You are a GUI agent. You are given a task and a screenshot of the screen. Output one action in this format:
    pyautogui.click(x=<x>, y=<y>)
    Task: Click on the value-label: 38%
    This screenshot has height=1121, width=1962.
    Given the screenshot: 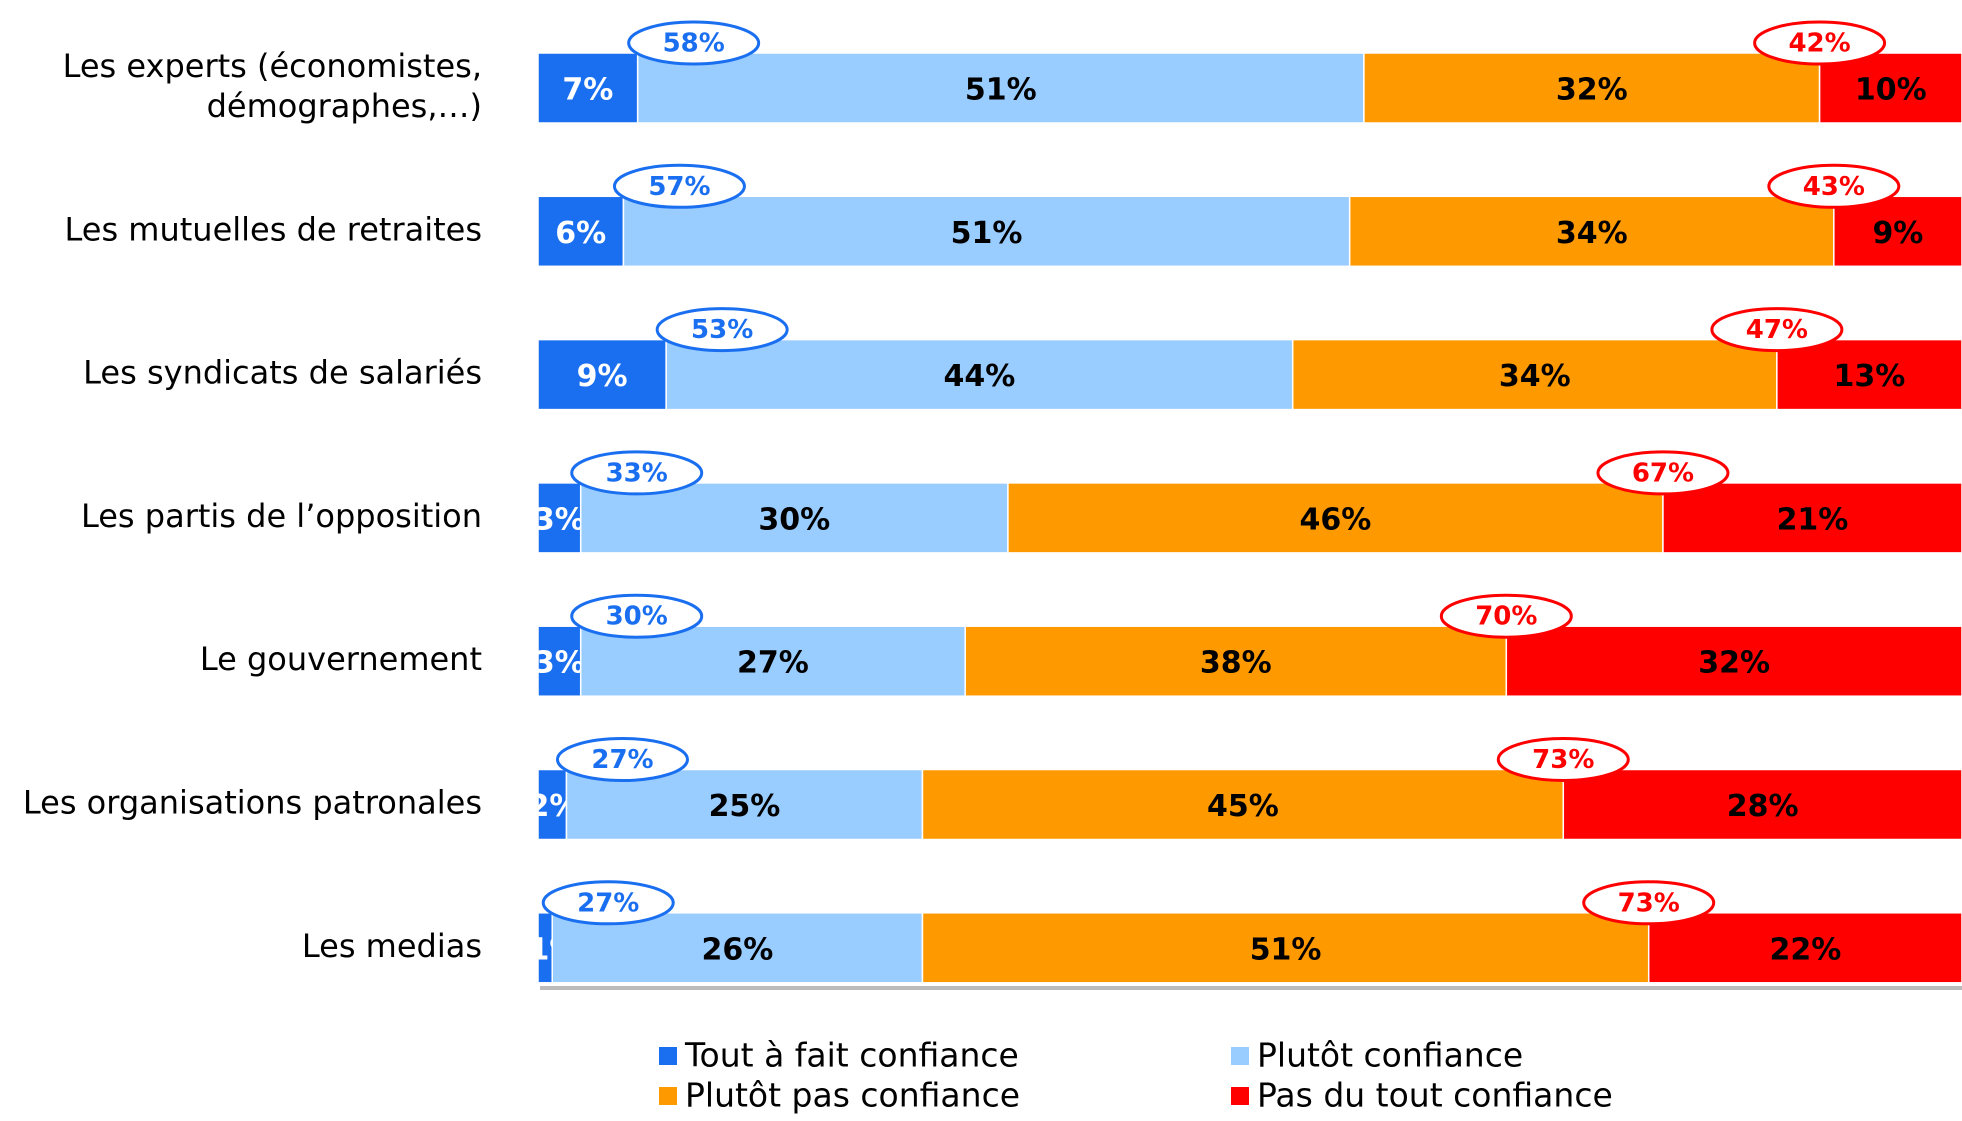 What is the action you would take?
    pyautogui.click(x=1236, y=663)
    